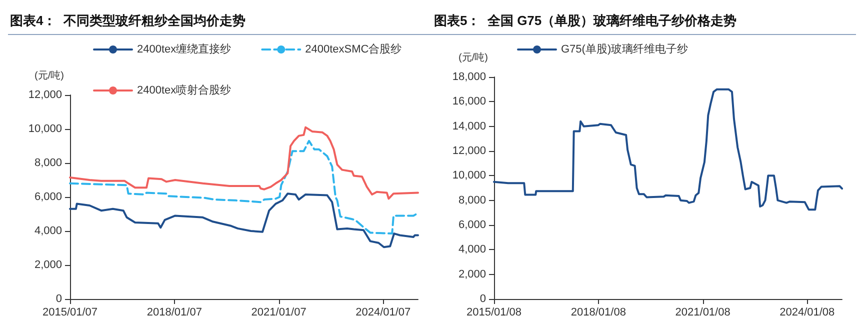  What do you see at coordinates (353, 49) in the screenshot?
I see `legend-label: 2400texSMC合股纱` at bounding box center [353, 49].